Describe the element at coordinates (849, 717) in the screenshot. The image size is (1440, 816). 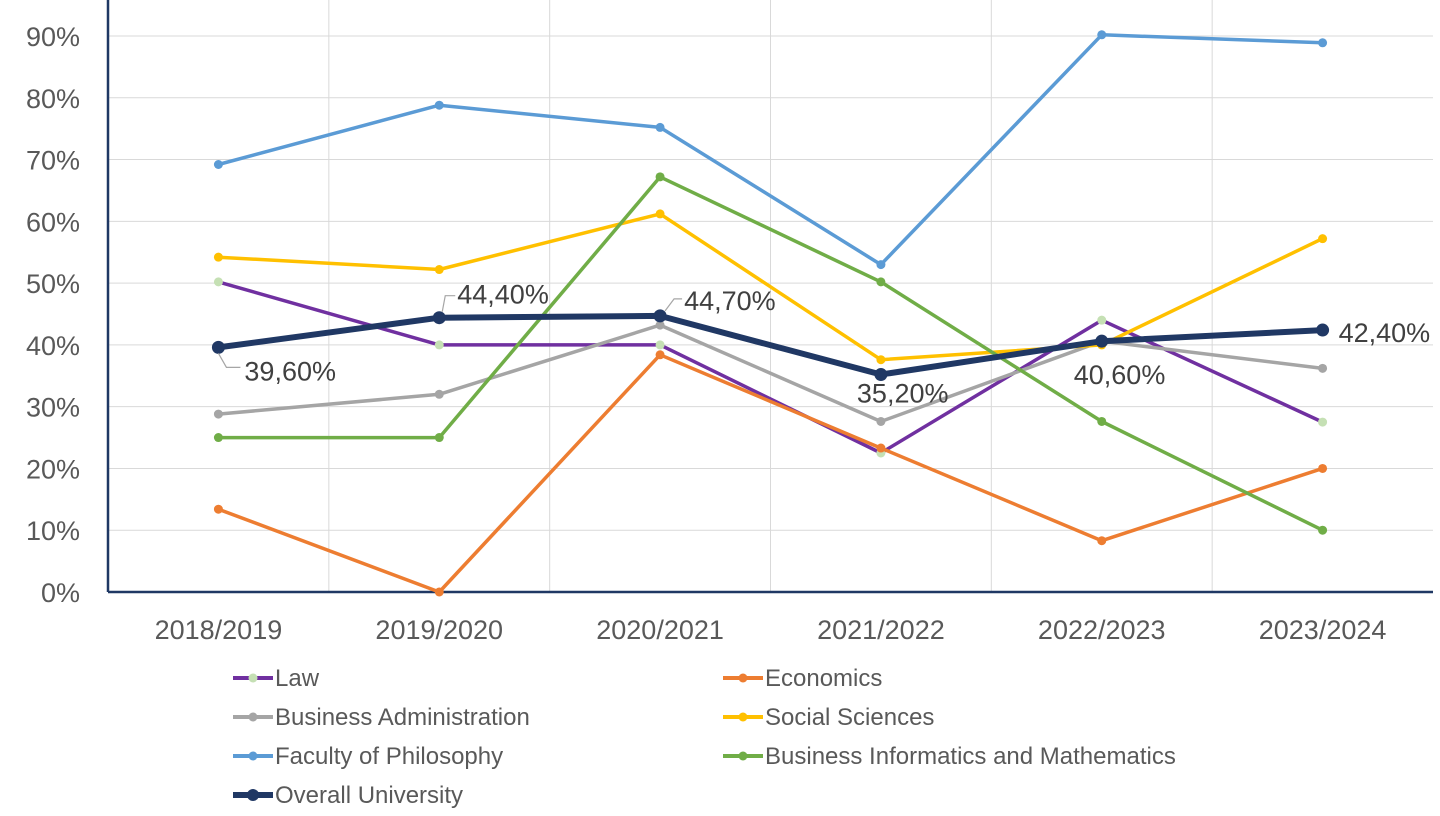
I see `legend-label: Social Sciences` at that location.